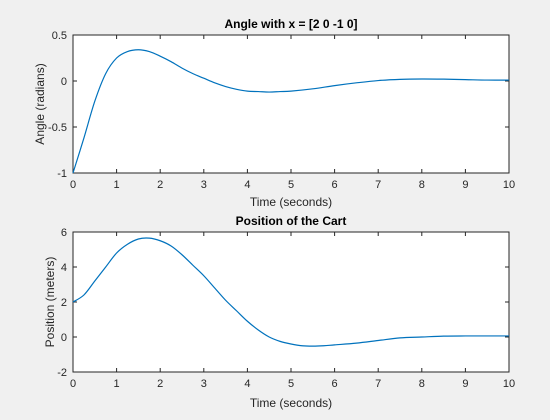 The width and height of the screenshot is (550, 420). What do you see at coordinates (291, 202) in the screenshot?
I see `x-axis-label-angle: Time (seconds)` at bounding box center [291, 202].